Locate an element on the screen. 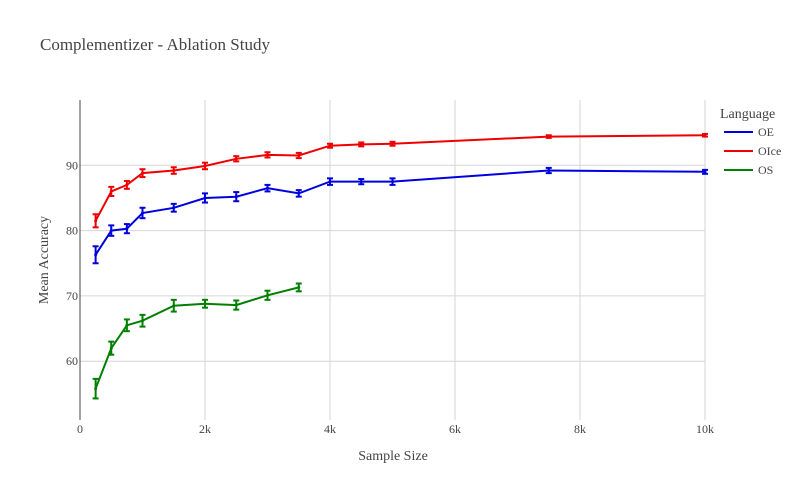 The height and width of the screenshot is (500, 800). y-tick-label: 60 is located at coordinates (72, 361).